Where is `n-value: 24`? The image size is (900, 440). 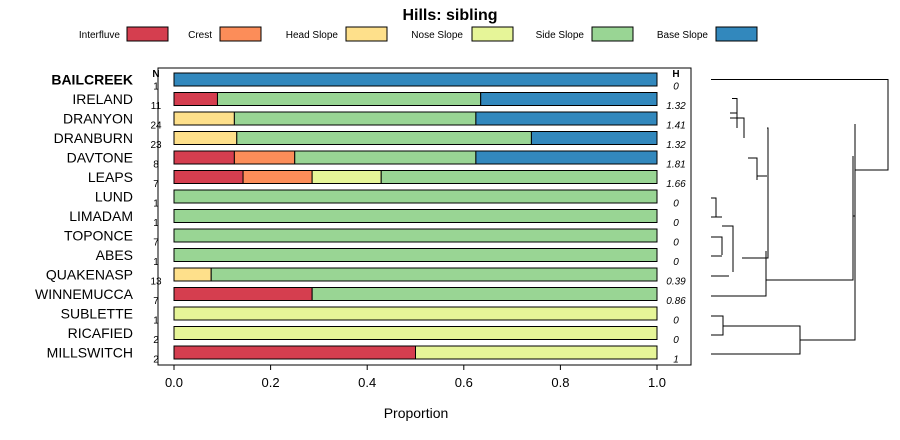
n-value: 24 is located at coordinates (156, 126).